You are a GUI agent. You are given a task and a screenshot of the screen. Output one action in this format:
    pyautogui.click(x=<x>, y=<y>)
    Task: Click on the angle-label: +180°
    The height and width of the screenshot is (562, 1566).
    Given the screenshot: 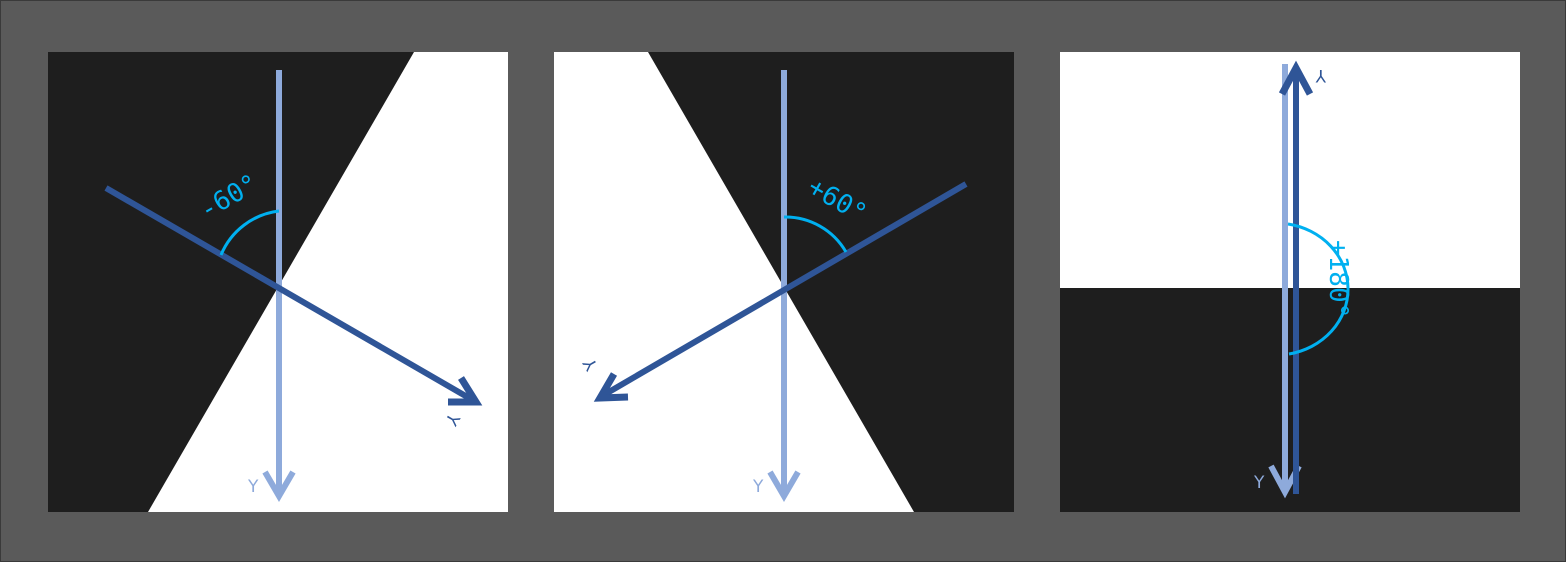 What is the action you would take?
    pyautogui.click(x=1338, y=279)
    